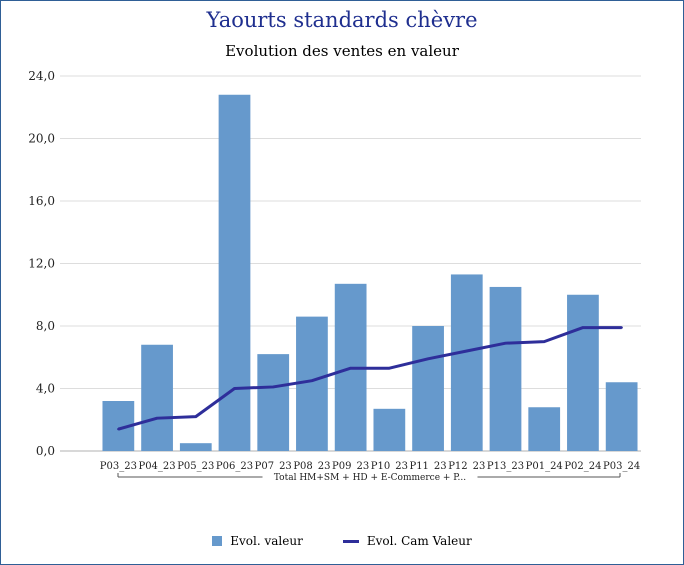 The image size is (684, 565). Describe the element at coordinates (266, 541) in the screenshot. I see `legend-label-bar: Evol. valeur` at that location.